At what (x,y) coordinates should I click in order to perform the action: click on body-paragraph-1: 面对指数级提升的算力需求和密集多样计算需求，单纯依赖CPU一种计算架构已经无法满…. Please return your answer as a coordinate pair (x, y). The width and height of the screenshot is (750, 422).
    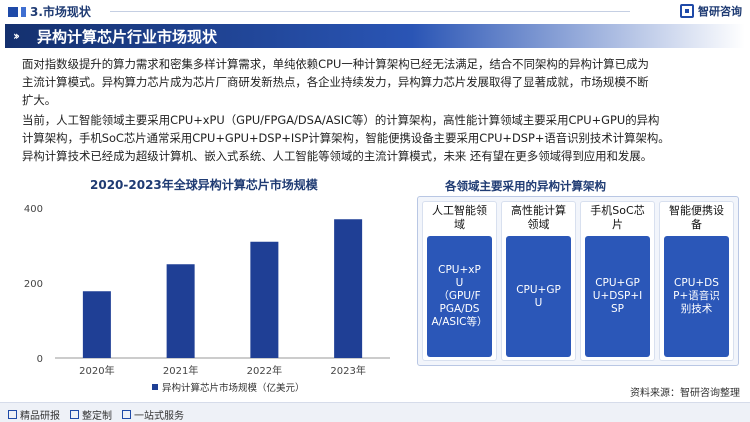
    Looking at the image, I should click on (335, 82).